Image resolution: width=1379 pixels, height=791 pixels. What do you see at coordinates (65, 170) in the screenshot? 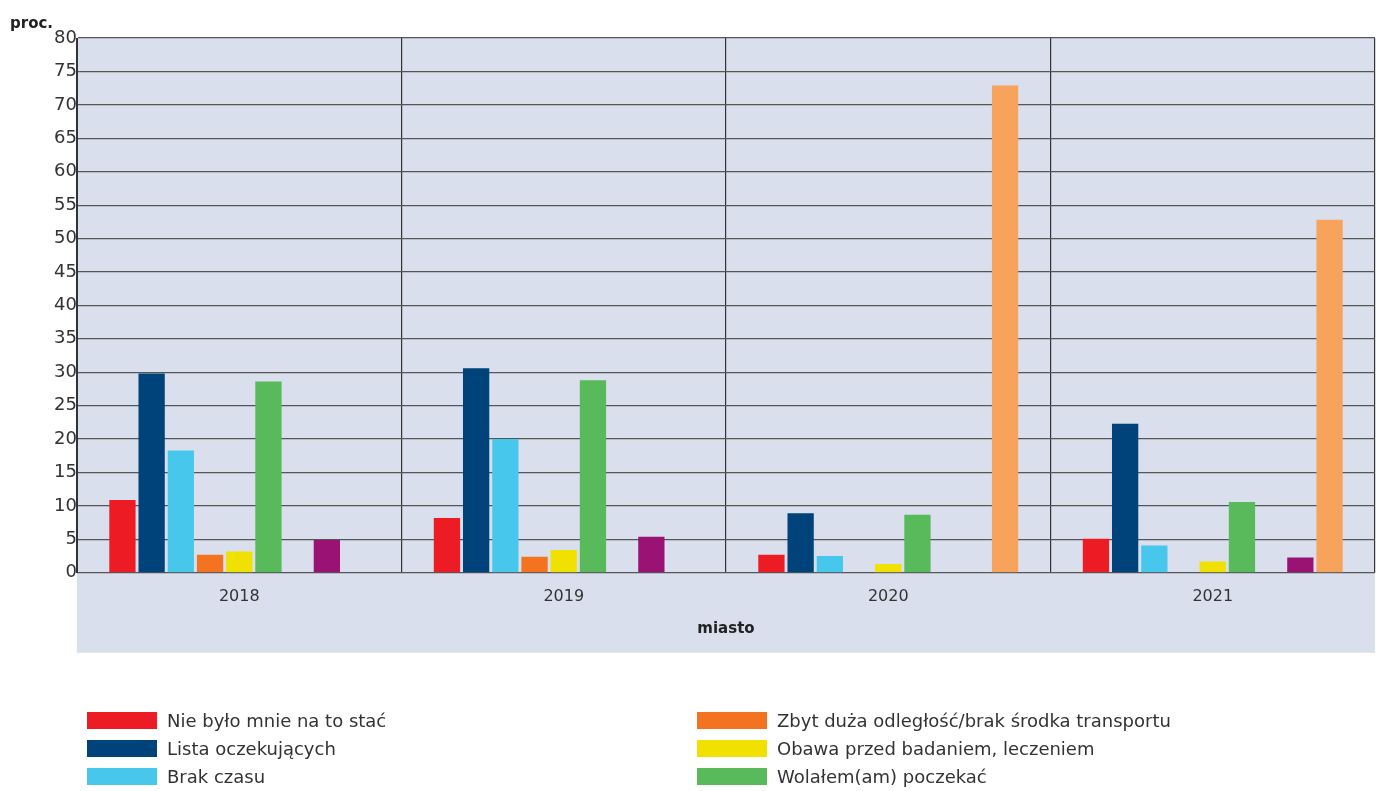
I see `y-tick-label: 60` at bounding box center [65, 170].